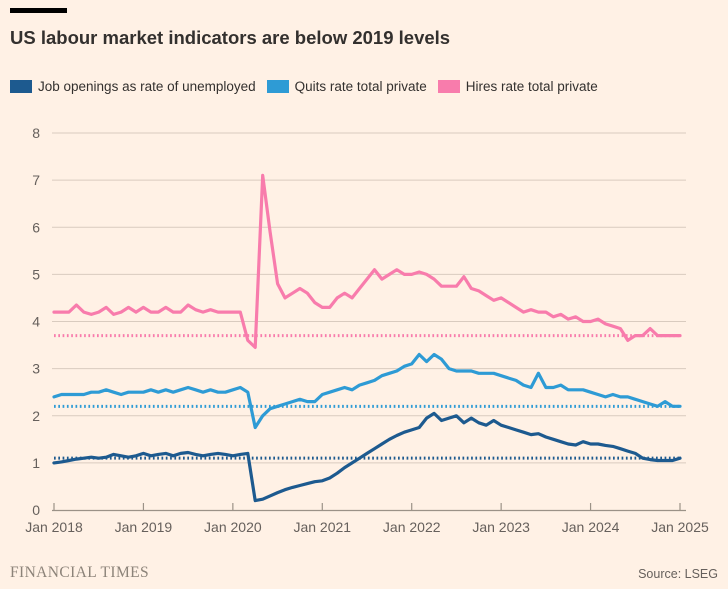 This screenshot has width=728, height=589. Describe the element at coordinates (531, 86) in the screenshot. I see `legend-label: Hires rate total private` at that location.